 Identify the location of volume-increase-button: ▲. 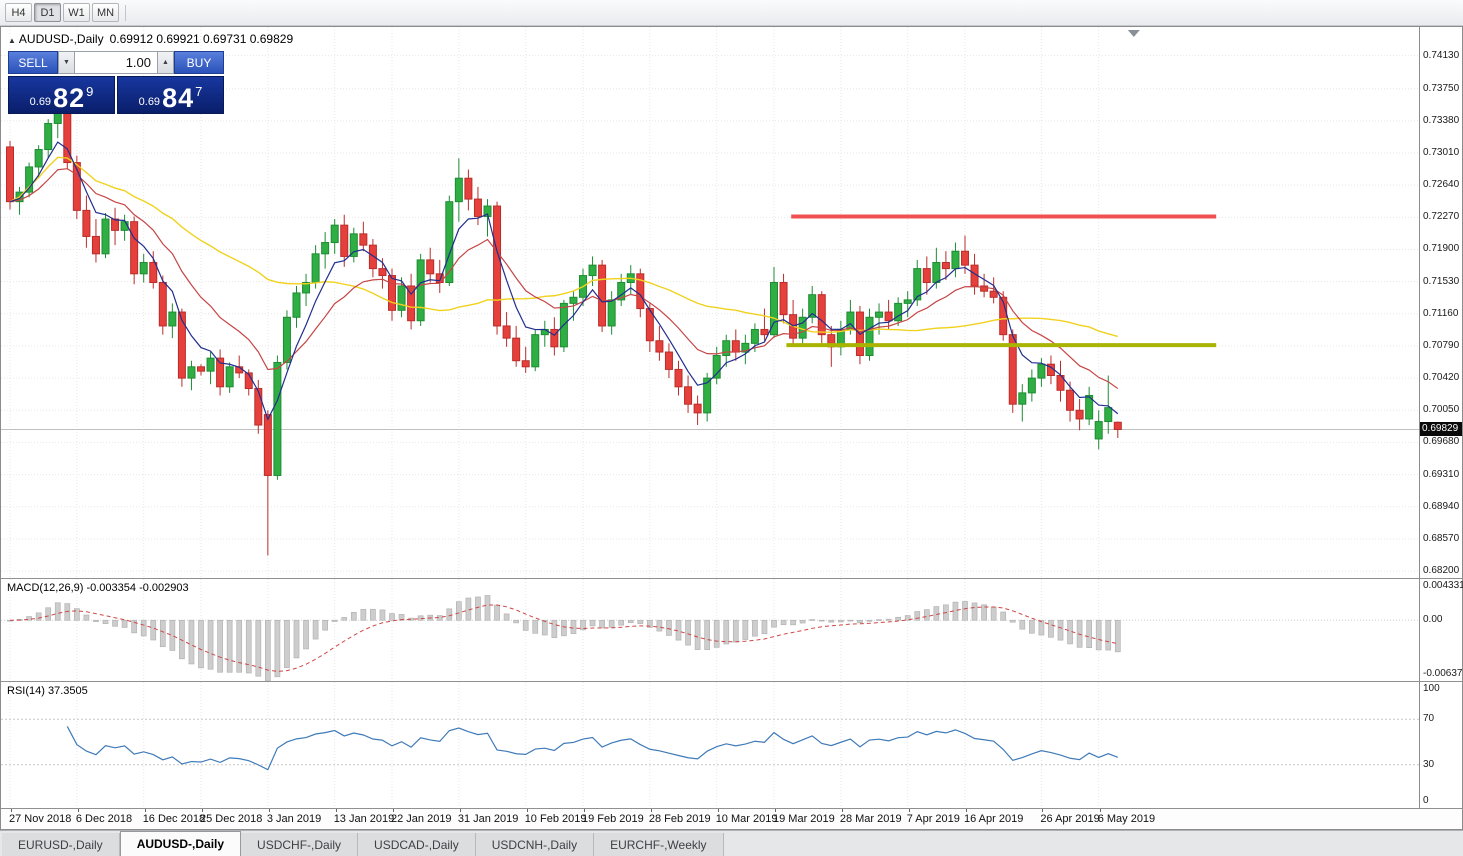
(165, 62).